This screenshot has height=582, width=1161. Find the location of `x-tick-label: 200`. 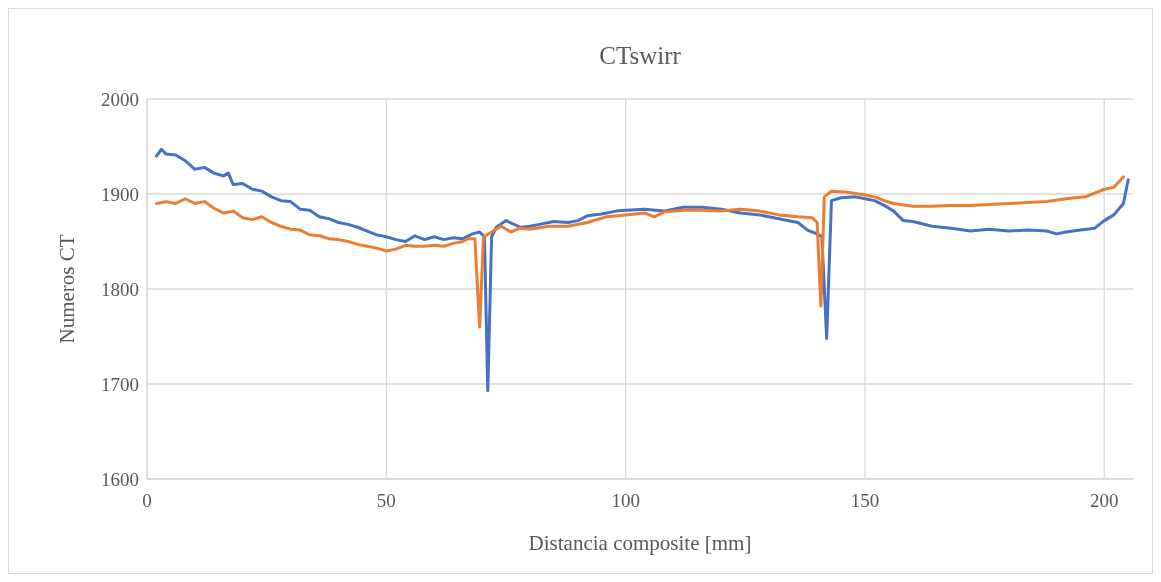

x-tick-label: 200 is located at coordinates (1104, 500).